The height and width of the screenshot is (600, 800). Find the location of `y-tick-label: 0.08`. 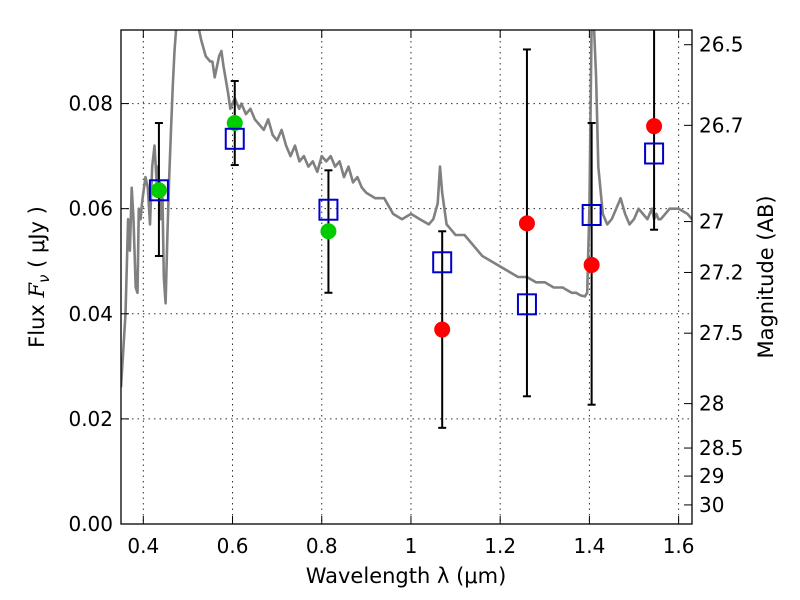

y-tick-label: 0.08 is located at coordinates (90, 104).